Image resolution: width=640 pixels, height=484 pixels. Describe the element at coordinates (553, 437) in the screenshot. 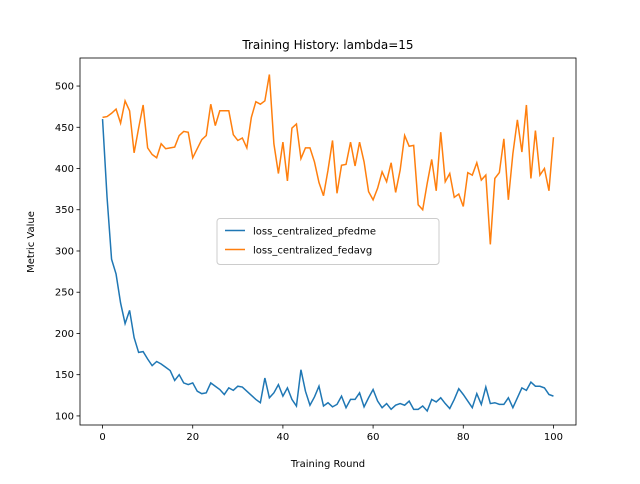

I see `x-tick-label: 100` at that location.